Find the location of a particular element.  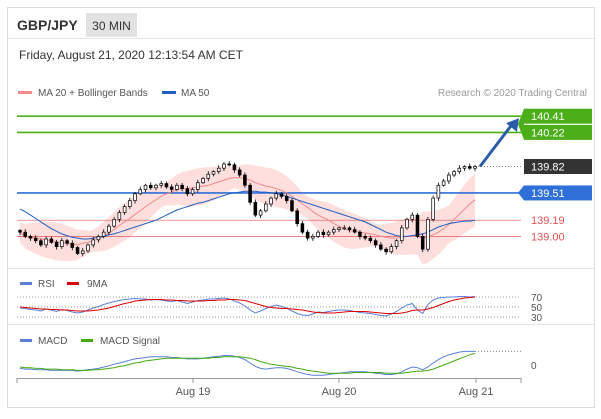

level-label-139.00: 139.00 is located at coordinates (548, 237).